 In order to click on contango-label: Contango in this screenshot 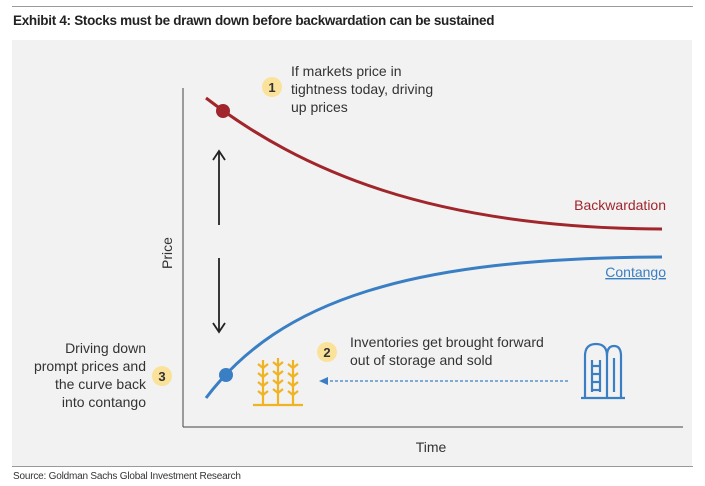, I will do `click(635, 272)`.